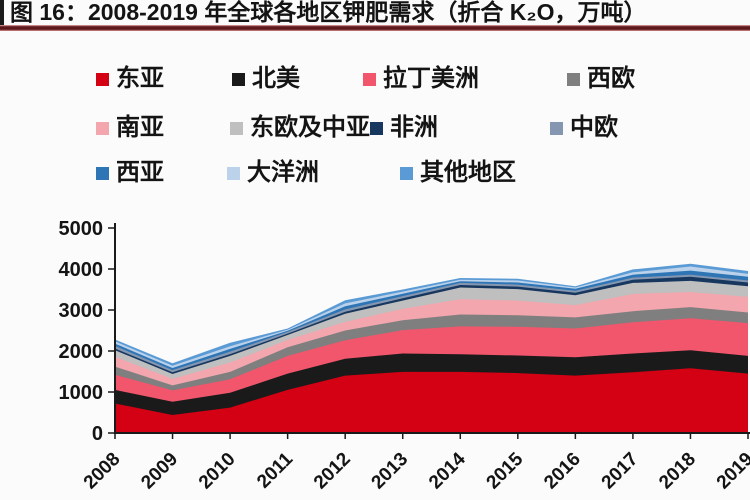 The width and height of the screenshot is (750, 500). I want to click on legend-item-9: 西亚, so click(130, 173).